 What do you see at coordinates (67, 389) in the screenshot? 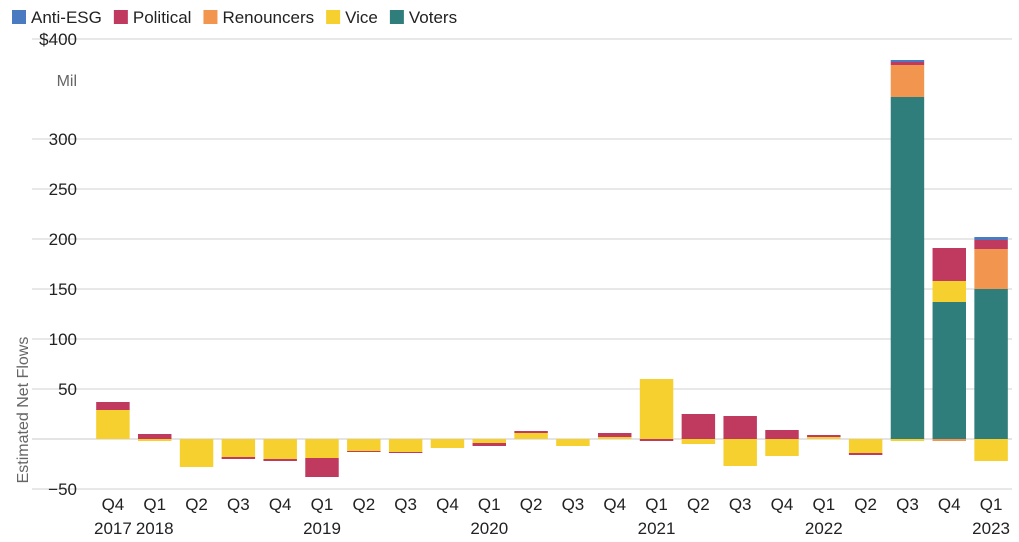
I see `y-tick-label: 50` at bounding box center [67, 389].